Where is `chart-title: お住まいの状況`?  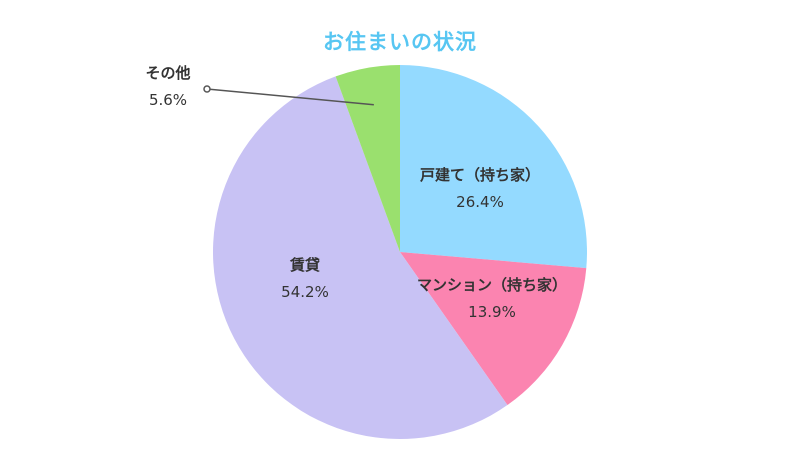
chart-title: お住まいの状況 is located at coordinates (400, 42).